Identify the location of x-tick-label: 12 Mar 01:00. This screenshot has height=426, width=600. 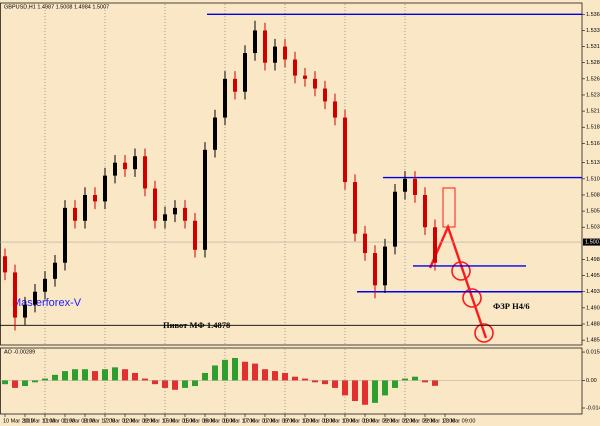
(119, 421).